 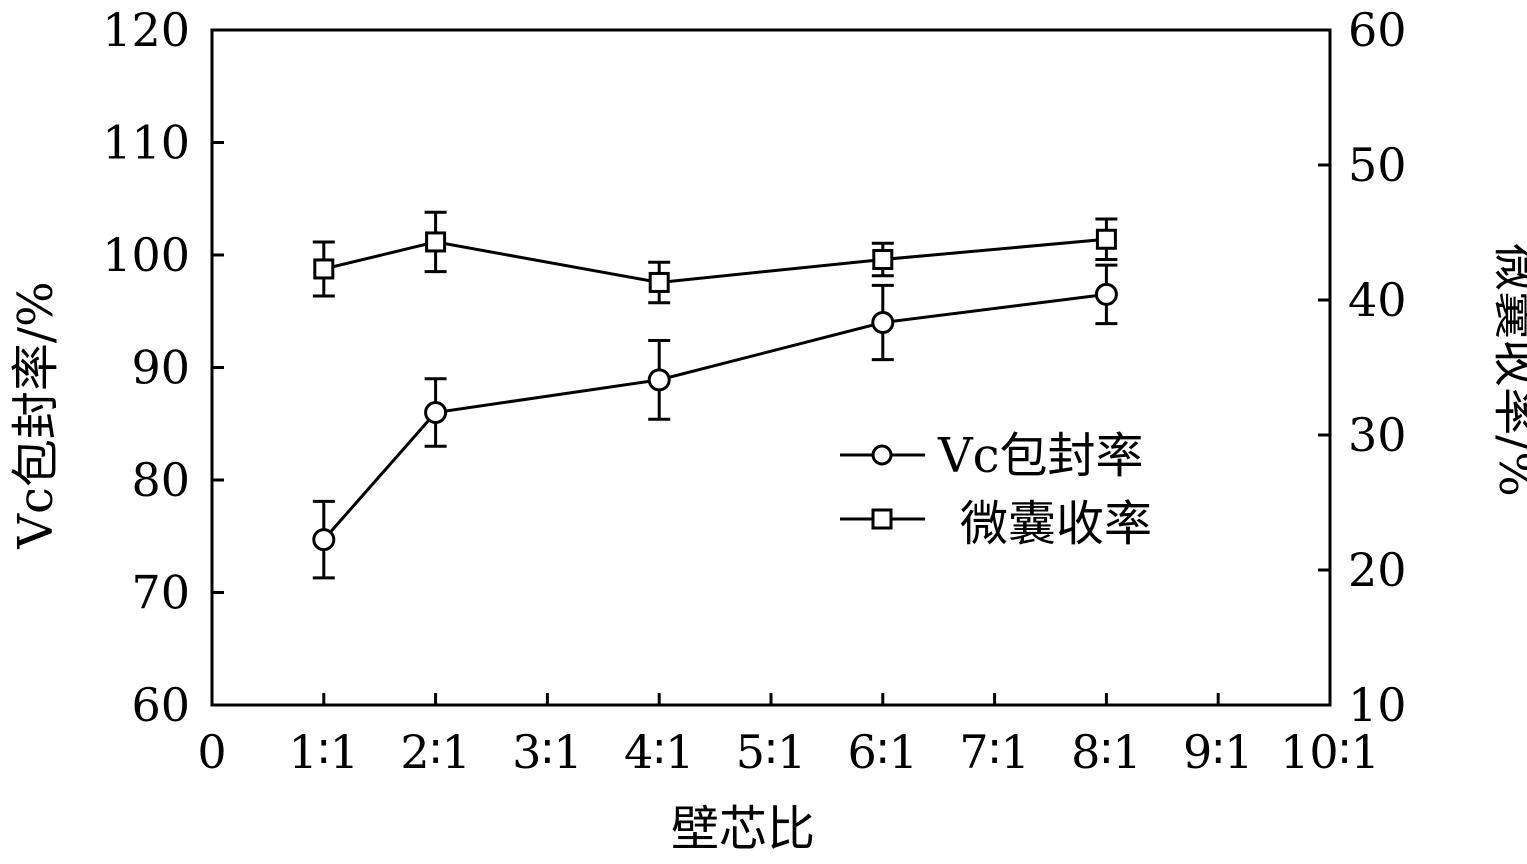 I want to click on y-left-tick-label: 90, so click(x=160, y=368).